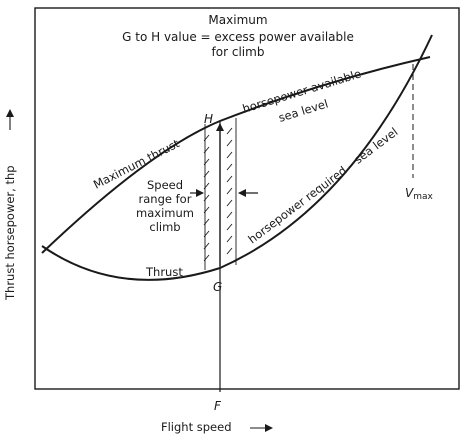 The height and width of the screenshot is (443, 474). Describe the element at coordinates (217, 287) in the screenshot. I see `point-g-label: G` at that location.